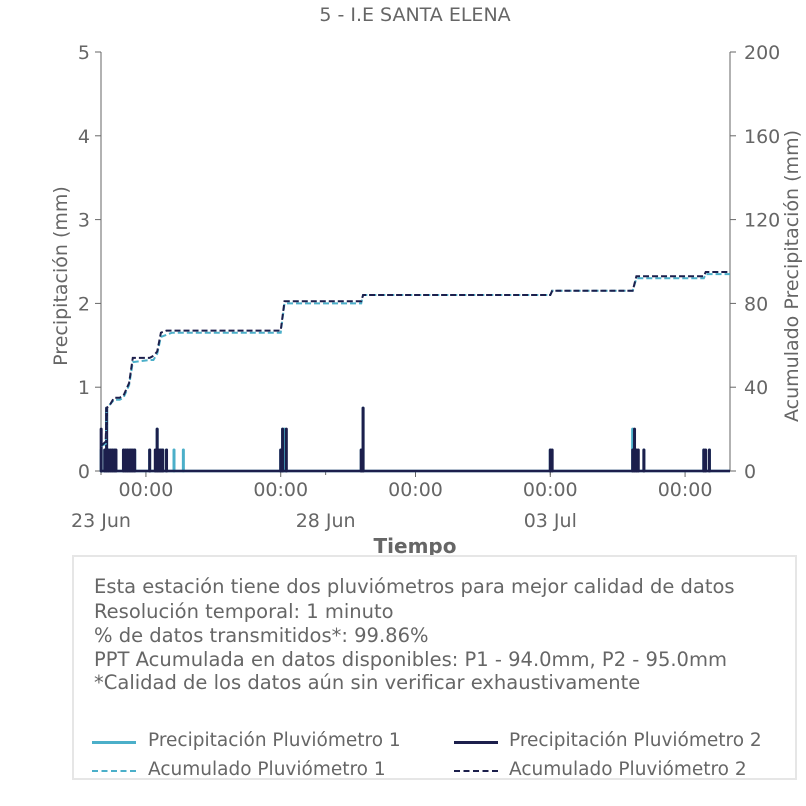 Image resolution: width=806 pixels, height=806 pixels. Describe the element at coordinates (114, 771) in the screenshot. I see `legend-swatch-a1` at that location.